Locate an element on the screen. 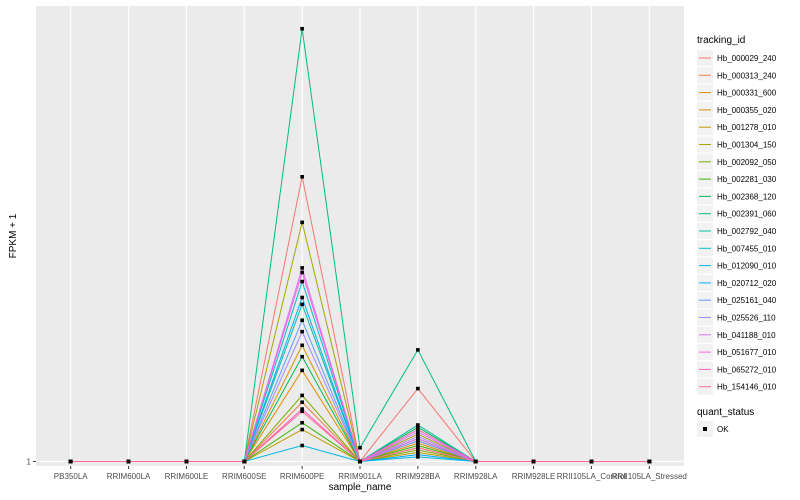 The width and height of the screenshot is (800, 500). legend-label: Hb_065272_010 is located at coordinates (747, 369).